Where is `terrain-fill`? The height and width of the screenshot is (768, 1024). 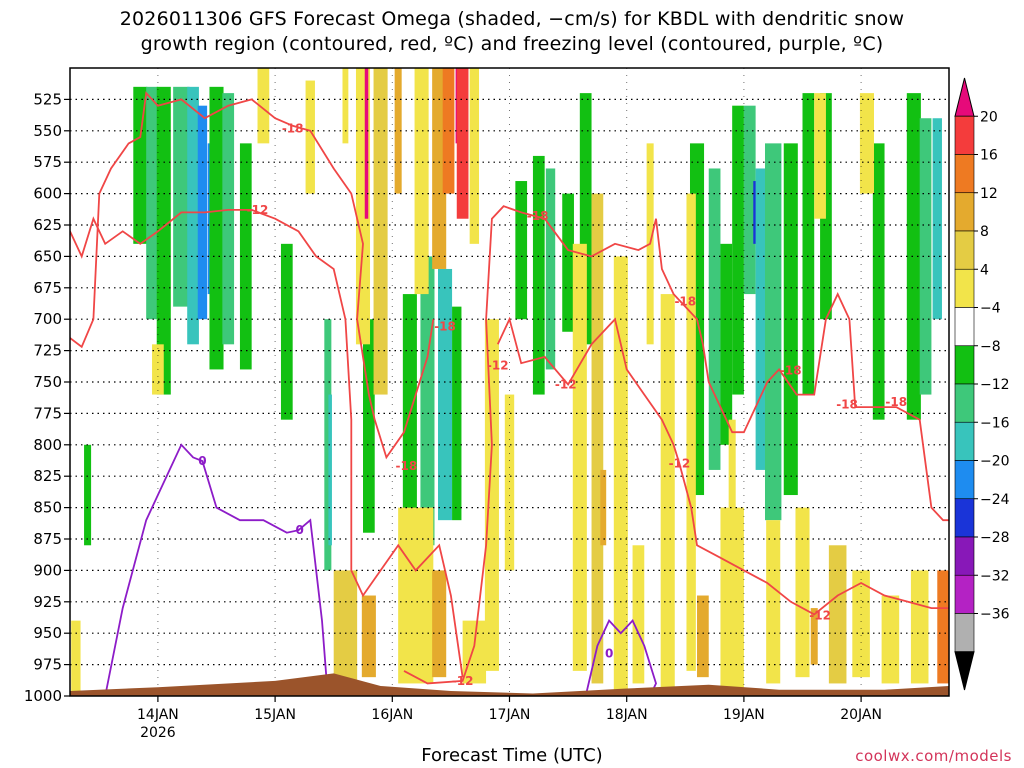
terrain-fill is located at coordinates (509, 684).